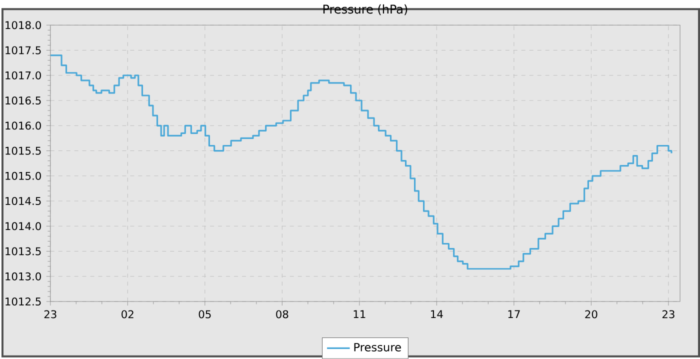  I want to click on y-tick-label: 1013.5, so click(23, 251).